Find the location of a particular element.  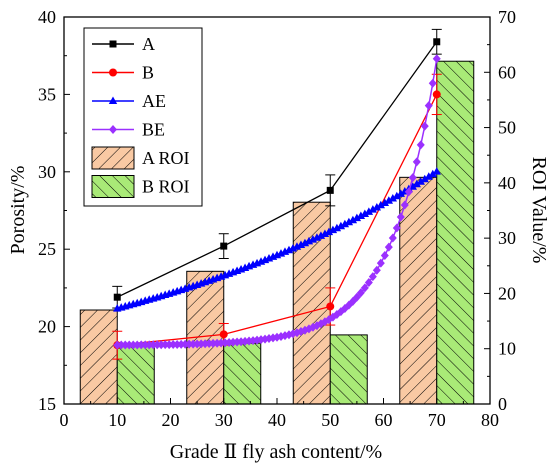

y-tick-label: 35 is located at coordinates (47, 94).